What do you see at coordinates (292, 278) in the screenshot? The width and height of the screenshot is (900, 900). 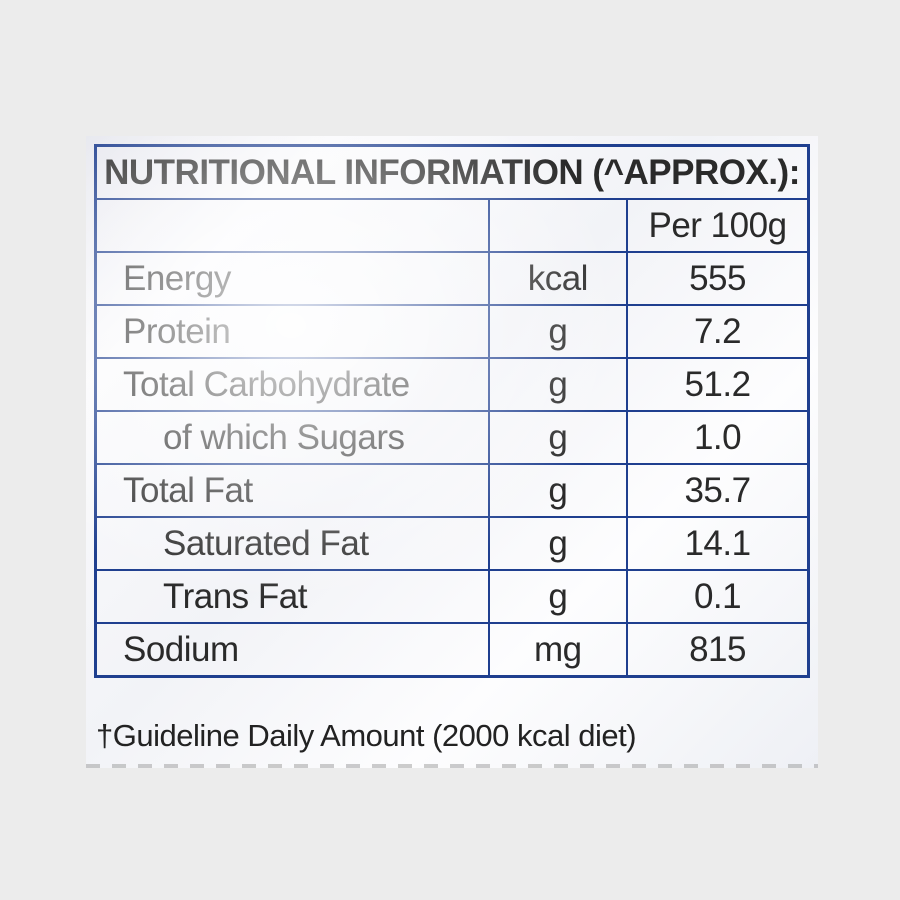 I see `nutrient-name-energy: Energy` at bounding box center [292, 278].